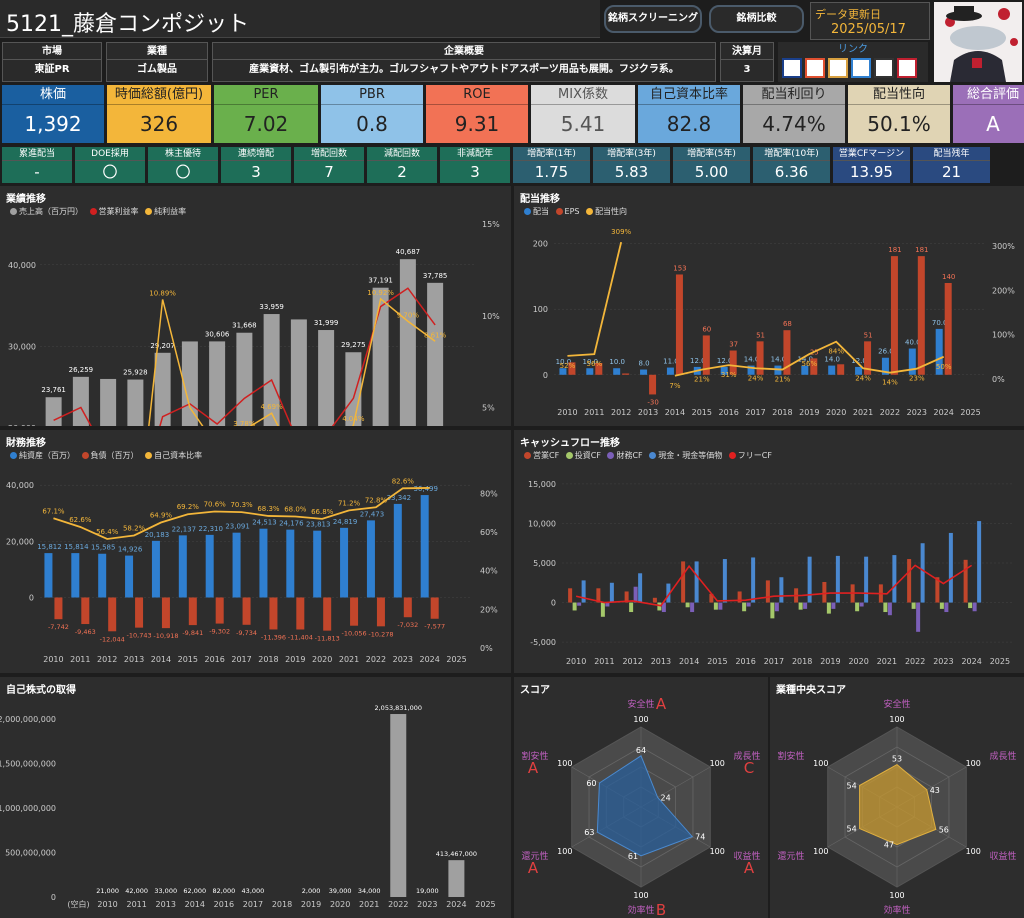 The height and width of the screenshot is (918, 1024). I want to click on subkpi-6: 非減配年 3, so click(475, 165).